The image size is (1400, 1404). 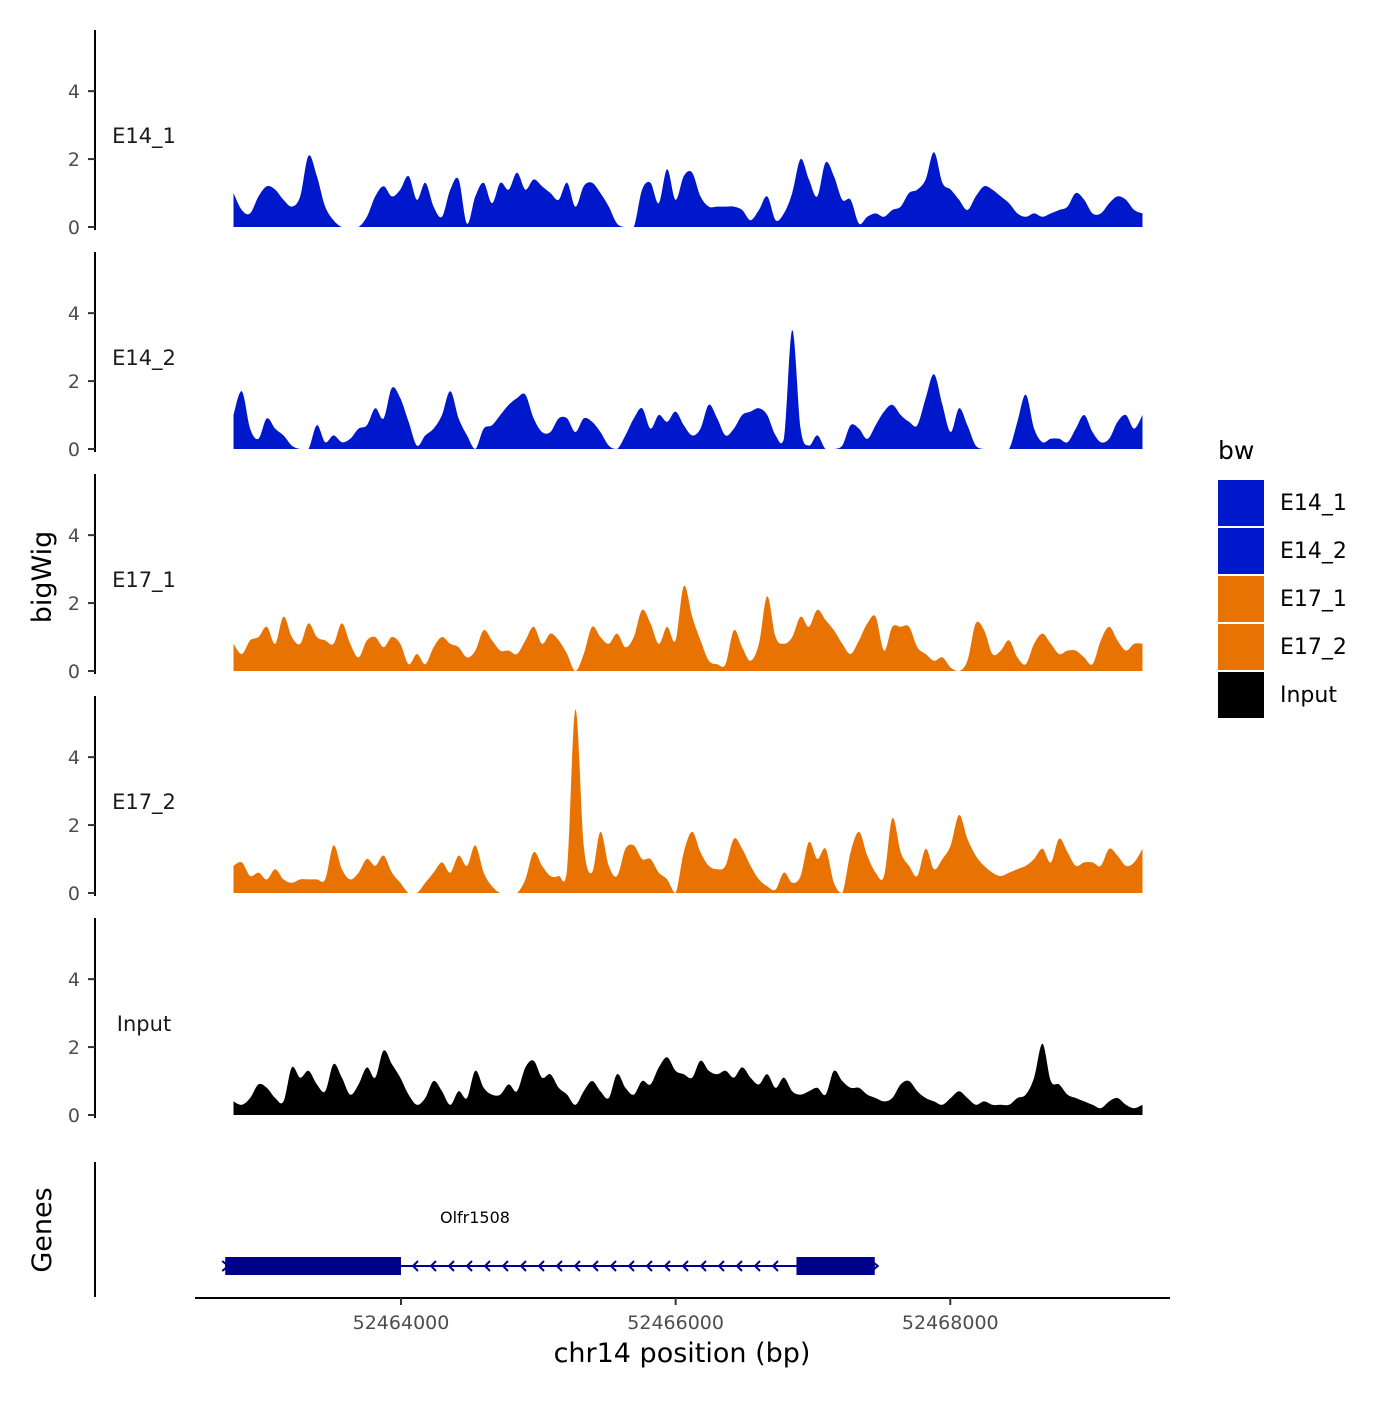 I want to click on track-e17-1: 0 2 4 E17_1, so click(x=605, y=578).